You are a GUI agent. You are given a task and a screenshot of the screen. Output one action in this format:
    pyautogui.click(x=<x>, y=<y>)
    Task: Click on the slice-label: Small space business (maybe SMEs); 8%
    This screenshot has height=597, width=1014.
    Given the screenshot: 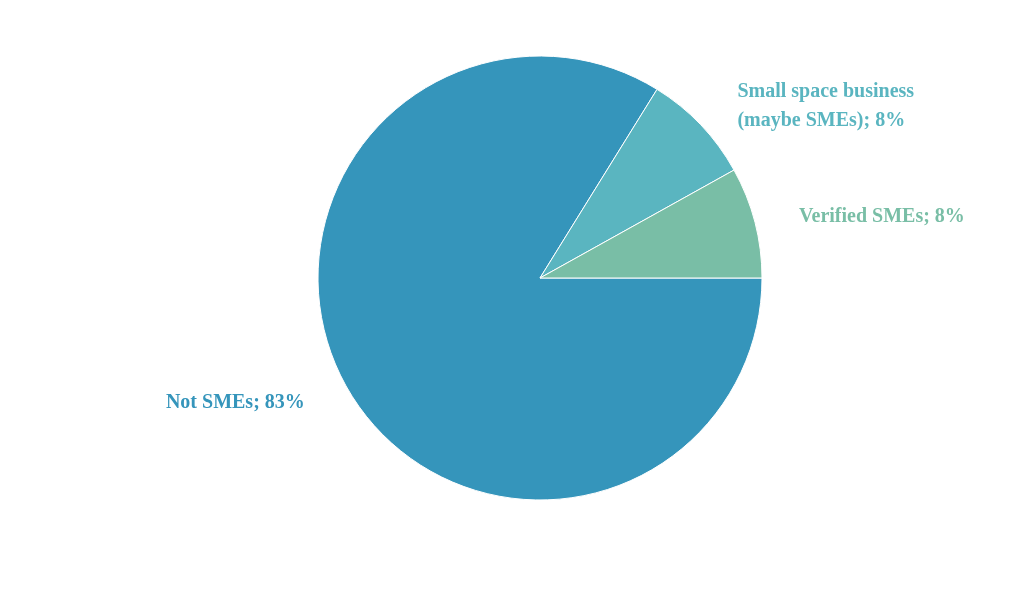 What is the action you would take?
    pyautogui.click(x=828, y=104)
    